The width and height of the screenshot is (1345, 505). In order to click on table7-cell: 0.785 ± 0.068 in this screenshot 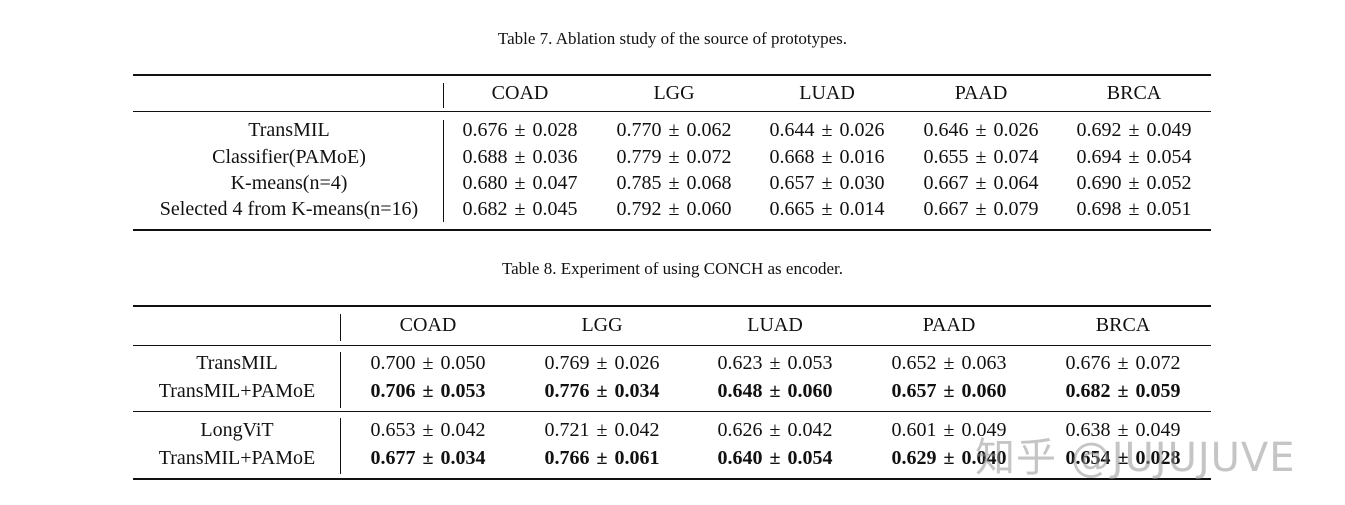, I will do `click(674, 183)`.